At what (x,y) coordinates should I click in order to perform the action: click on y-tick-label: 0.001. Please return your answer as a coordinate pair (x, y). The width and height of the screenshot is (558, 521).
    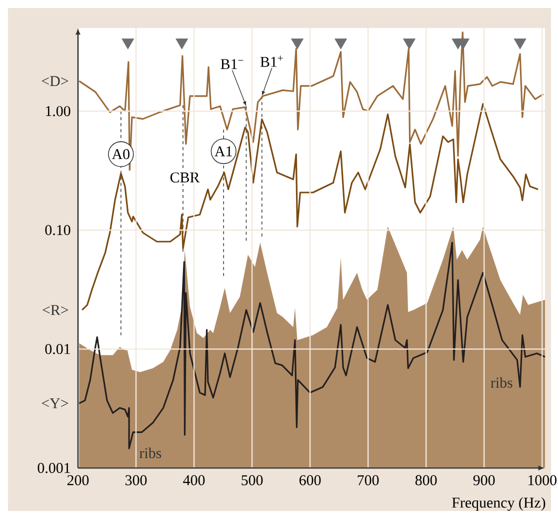
    Looking at the image, I should click on (54, 468).